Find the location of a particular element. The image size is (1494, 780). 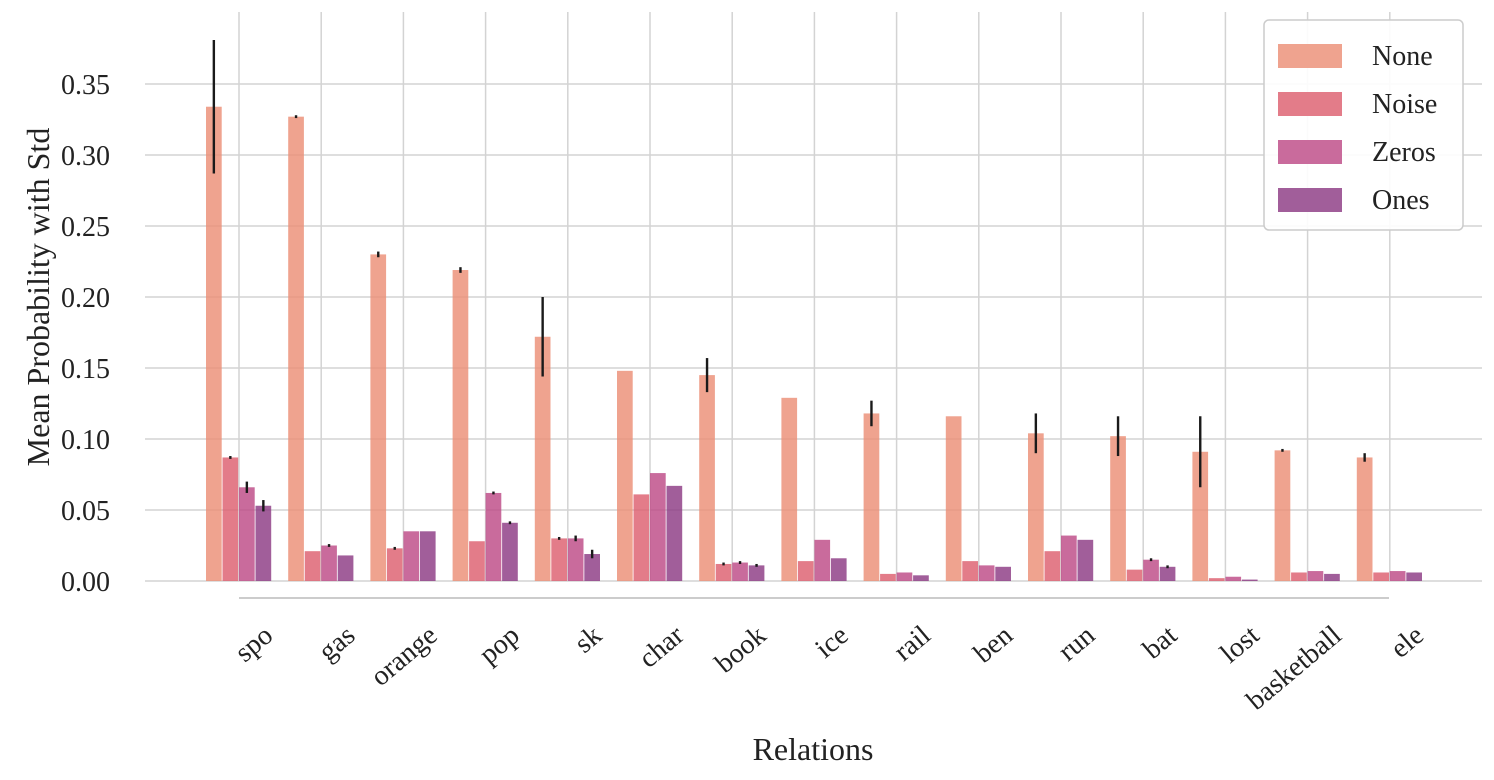

bar-noise-spo is located at coordinates (230, 519).